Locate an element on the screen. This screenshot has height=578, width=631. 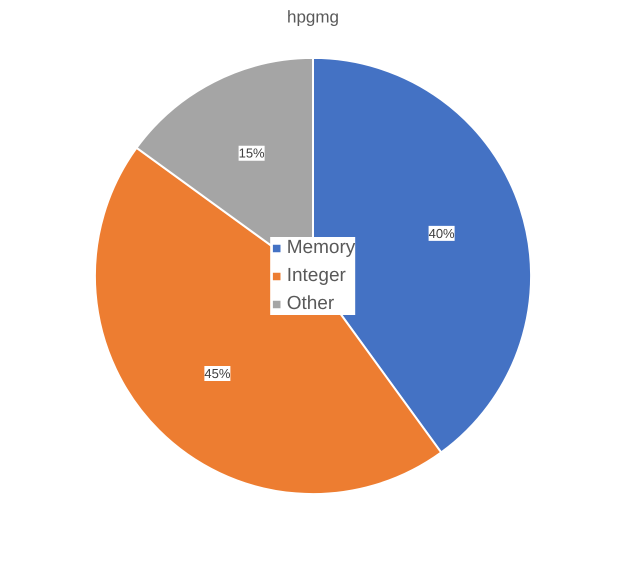
legend-label: Other is located at coordinates (310, 303).